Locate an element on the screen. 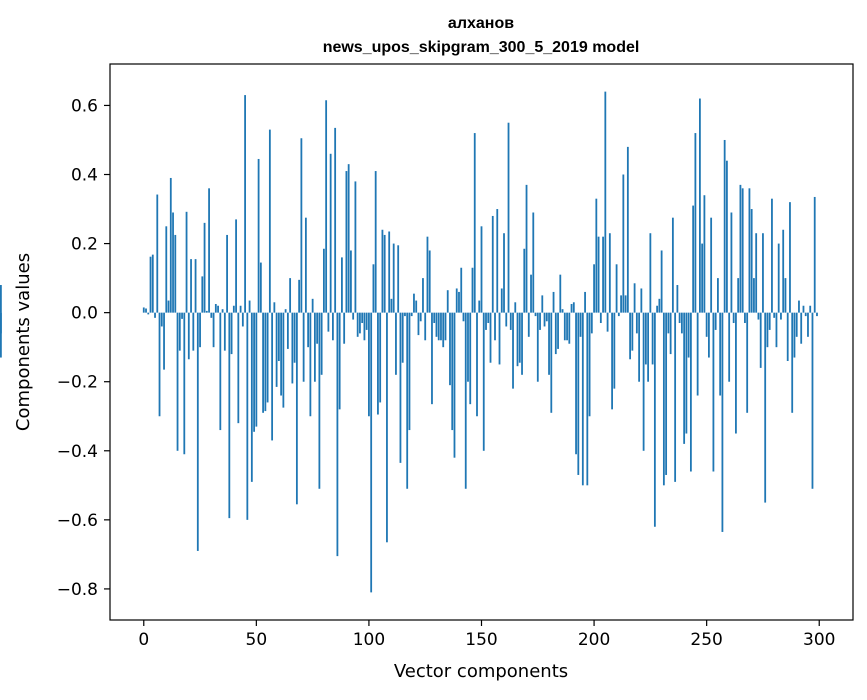 This screenshot has width=867, height=700. x-axis-label: Vector components is located at coordinates (481, 671).